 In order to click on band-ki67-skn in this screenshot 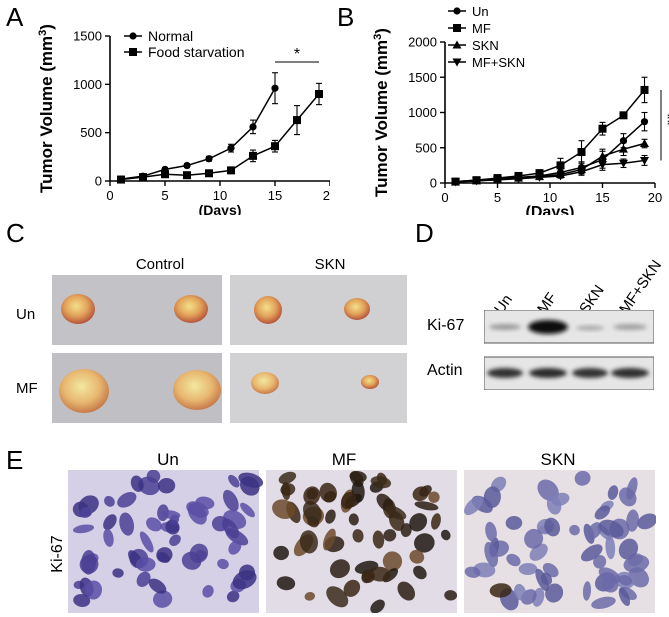, I will do `click(590, 328)`.